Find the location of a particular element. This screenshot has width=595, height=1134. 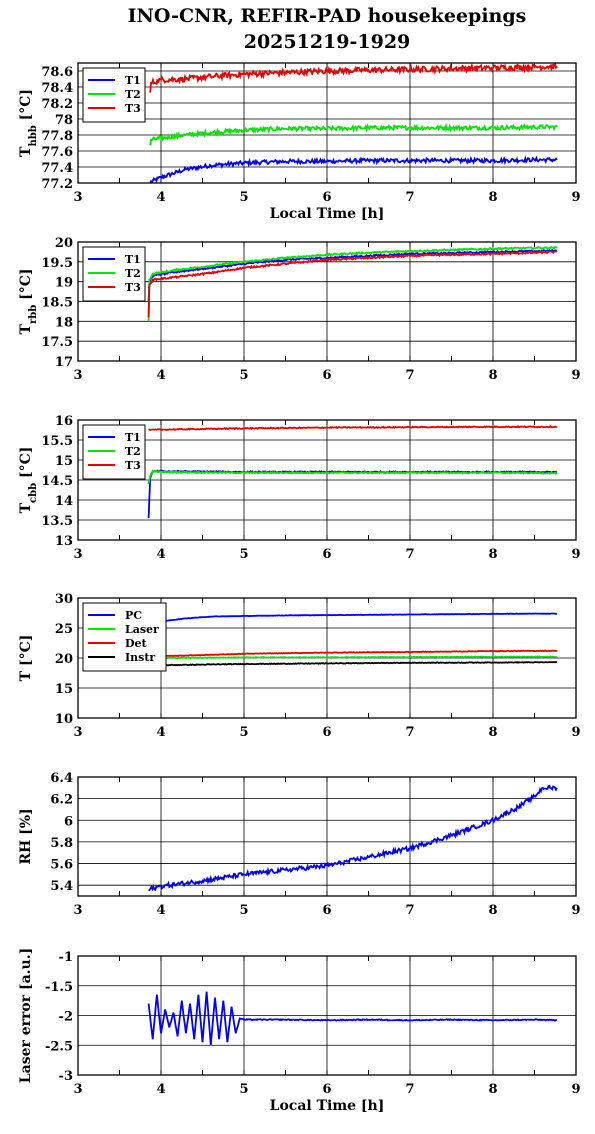

y-tick-label: 17 is located at coordinates (64, 362).